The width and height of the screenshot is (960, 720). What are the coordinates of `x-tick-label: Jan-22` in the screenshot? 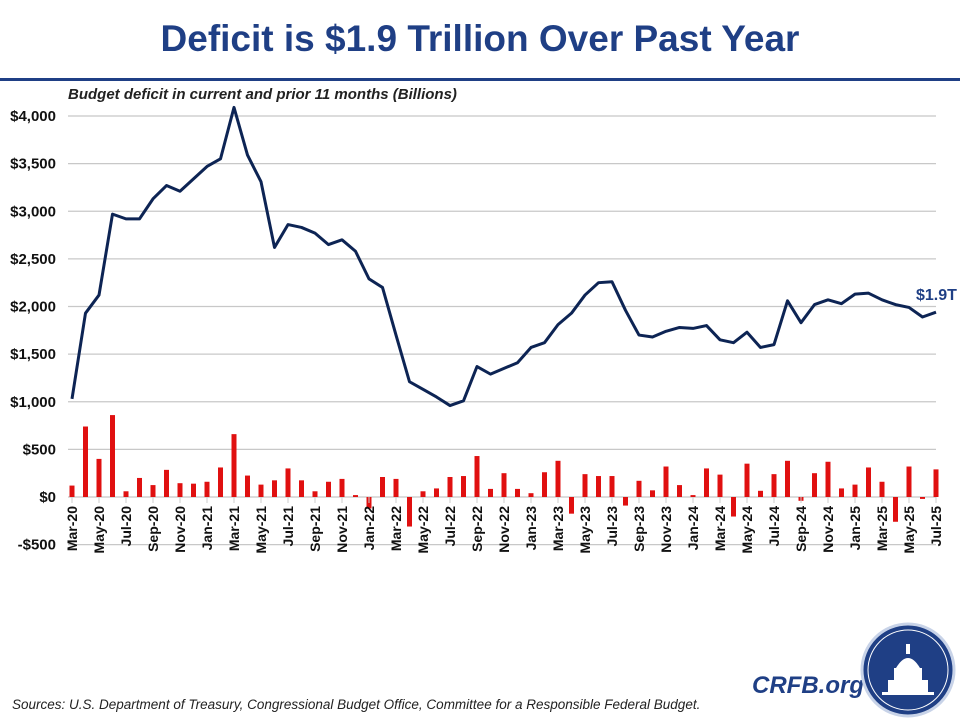 It's located at (369, 528).